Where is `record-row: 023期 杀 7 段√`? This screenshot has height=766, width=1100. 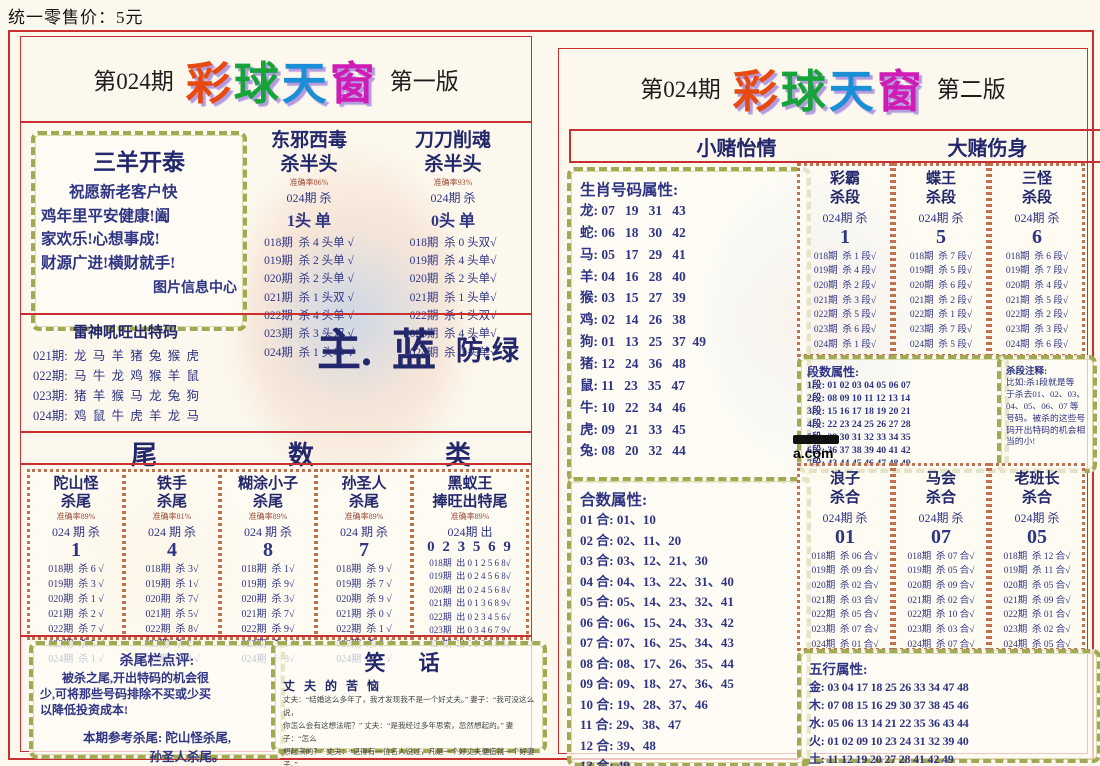 record-row: 023期 杀 7 段√ is located at coordinates (941, 330).